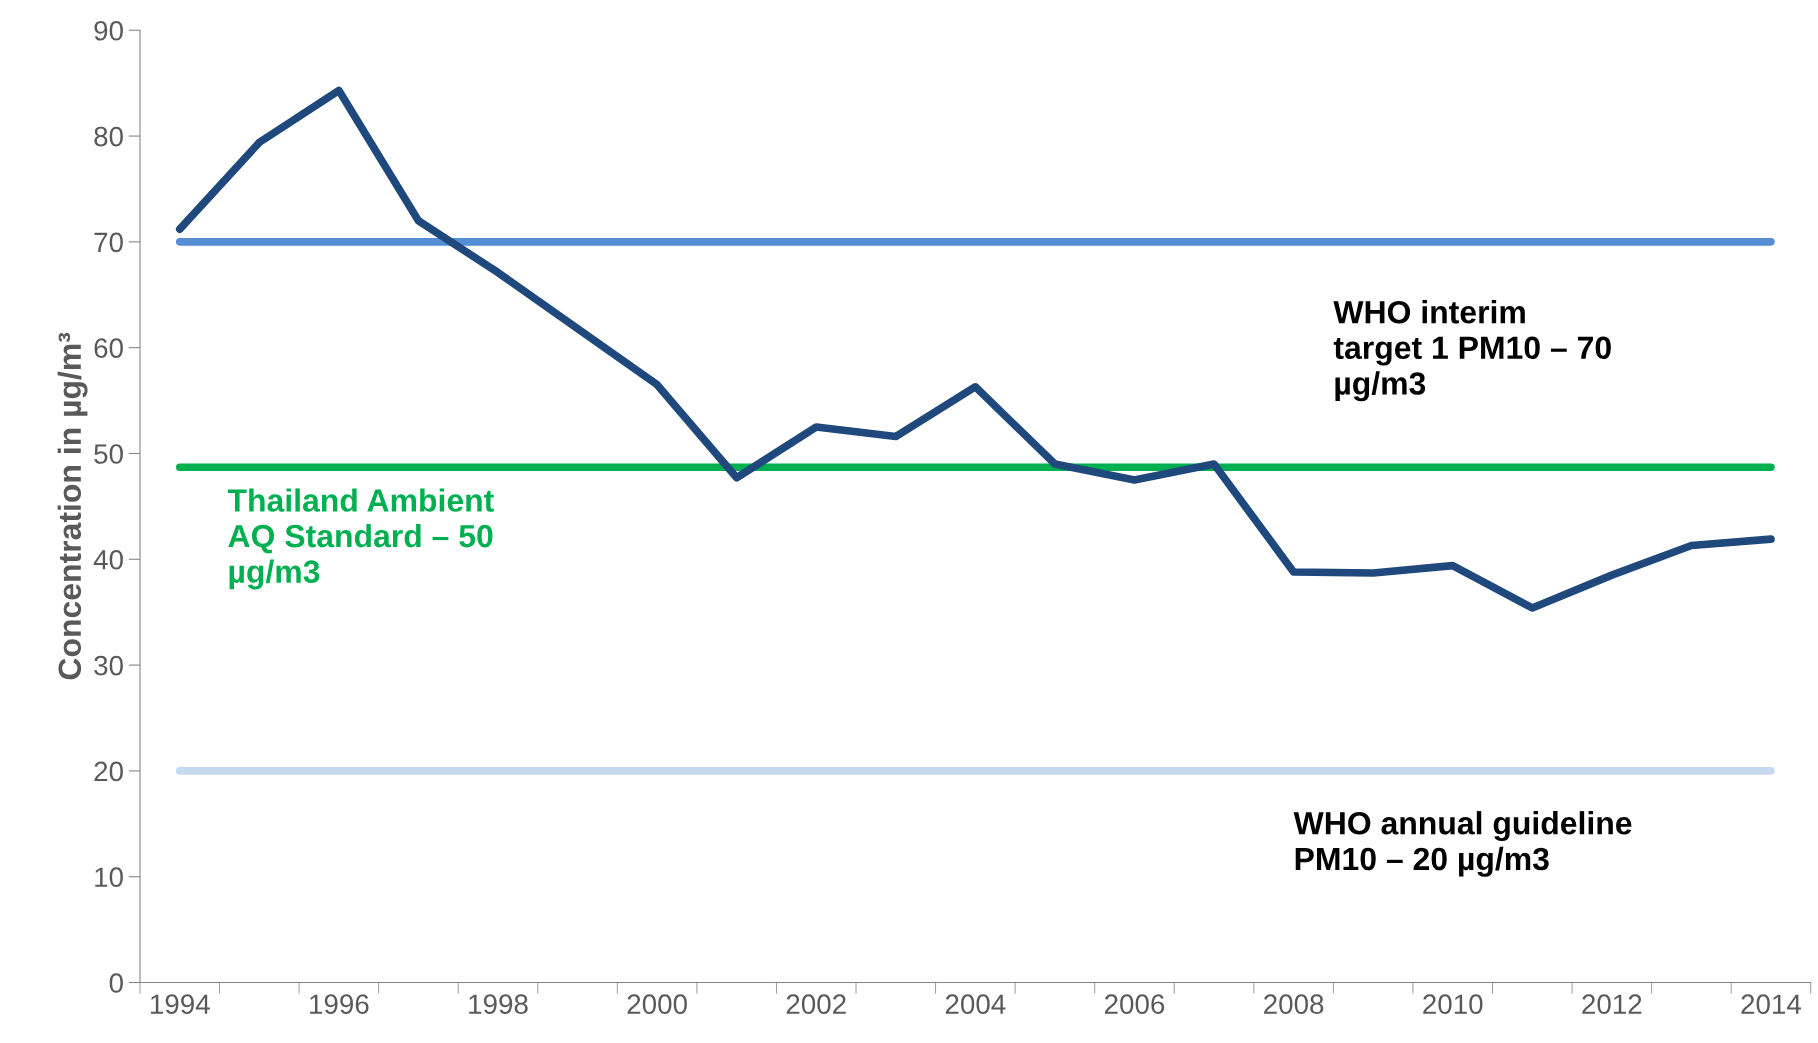  Describe the element at coordinates (109, 877) in the screenshot. I see `y-tick-label: 10` at that location.